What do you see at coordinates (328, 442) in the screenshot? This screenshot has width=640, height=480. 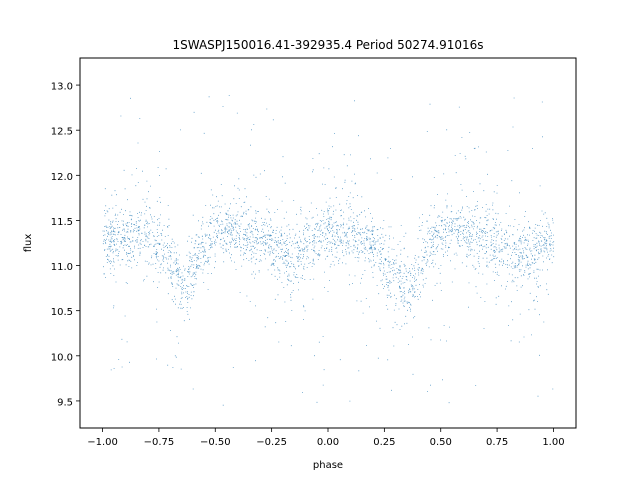 I see `x-tick-label: 0.00` at bounding box center [328, 442].